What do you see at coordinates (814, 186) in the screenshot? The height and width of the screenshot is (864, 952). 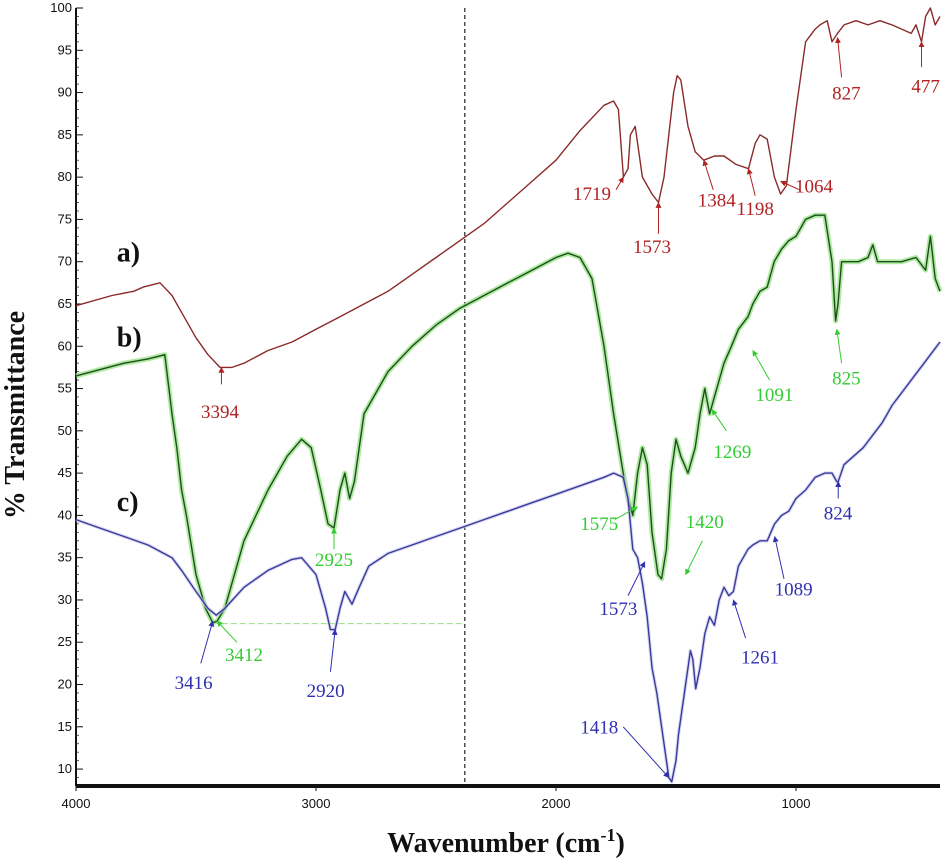 I see `annotation-label-1064: 1064` at bounding box center [814, 186].